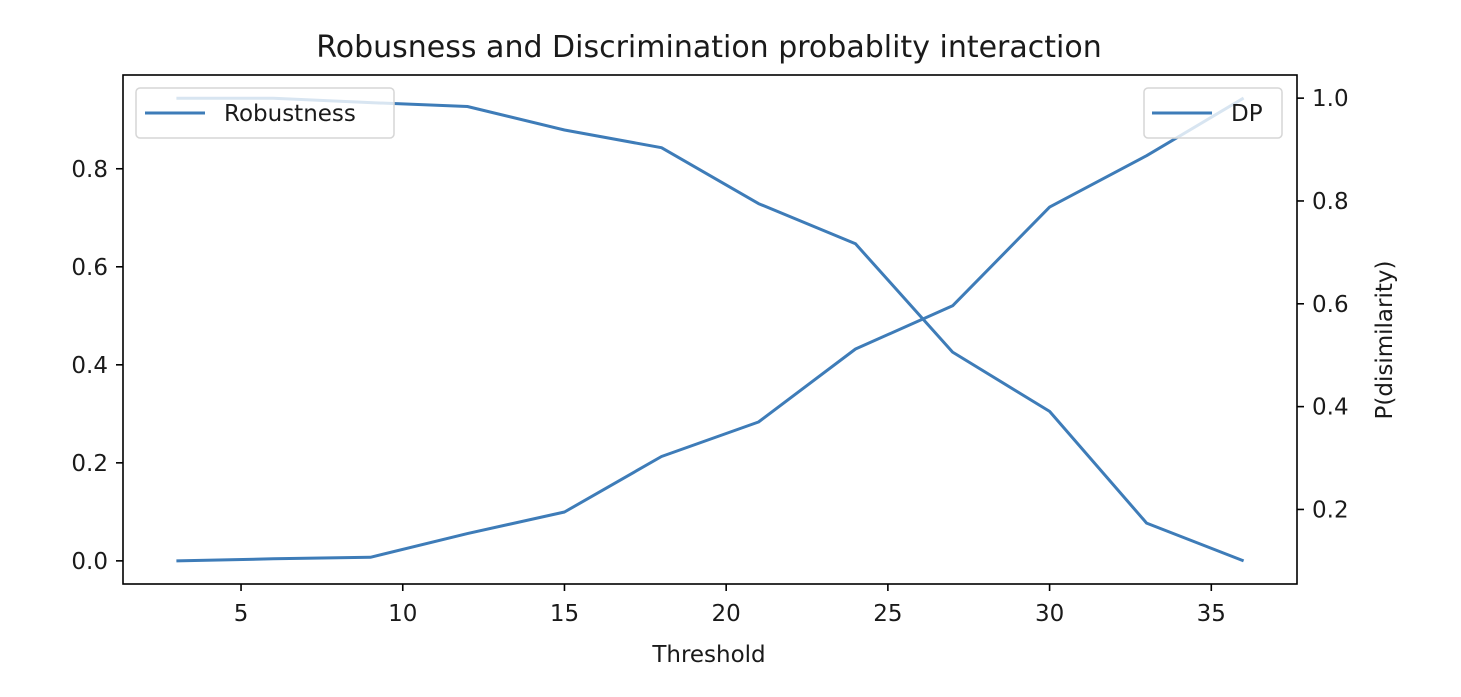 Image resolution: width=1461 pixels, height=697 pixels. What do you see at coordinates (887, 614) in the screenshot?
I see `x-tick-label: 25` at bounding box center [887, 614].